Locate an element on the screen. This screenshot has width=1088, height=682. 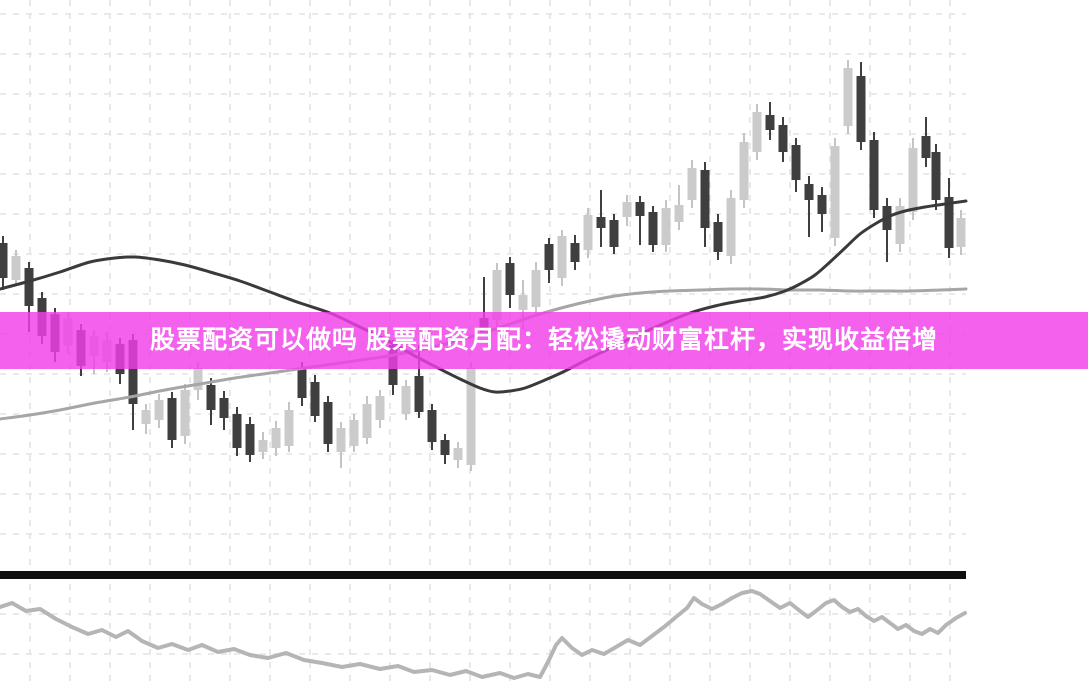
indicator-line is located at coordinates (483, 634).